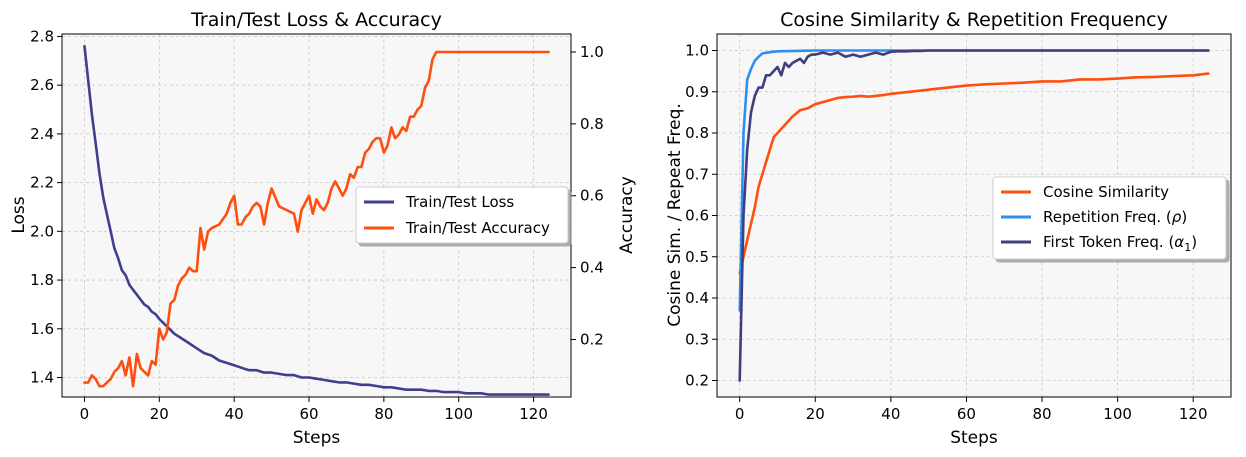 This screenshot has height=457, width=1246. What do you see at coordinates (42, 378) in the screenshot?
I see `y-tick-label: 1.4` at bounding box center [42, 378].